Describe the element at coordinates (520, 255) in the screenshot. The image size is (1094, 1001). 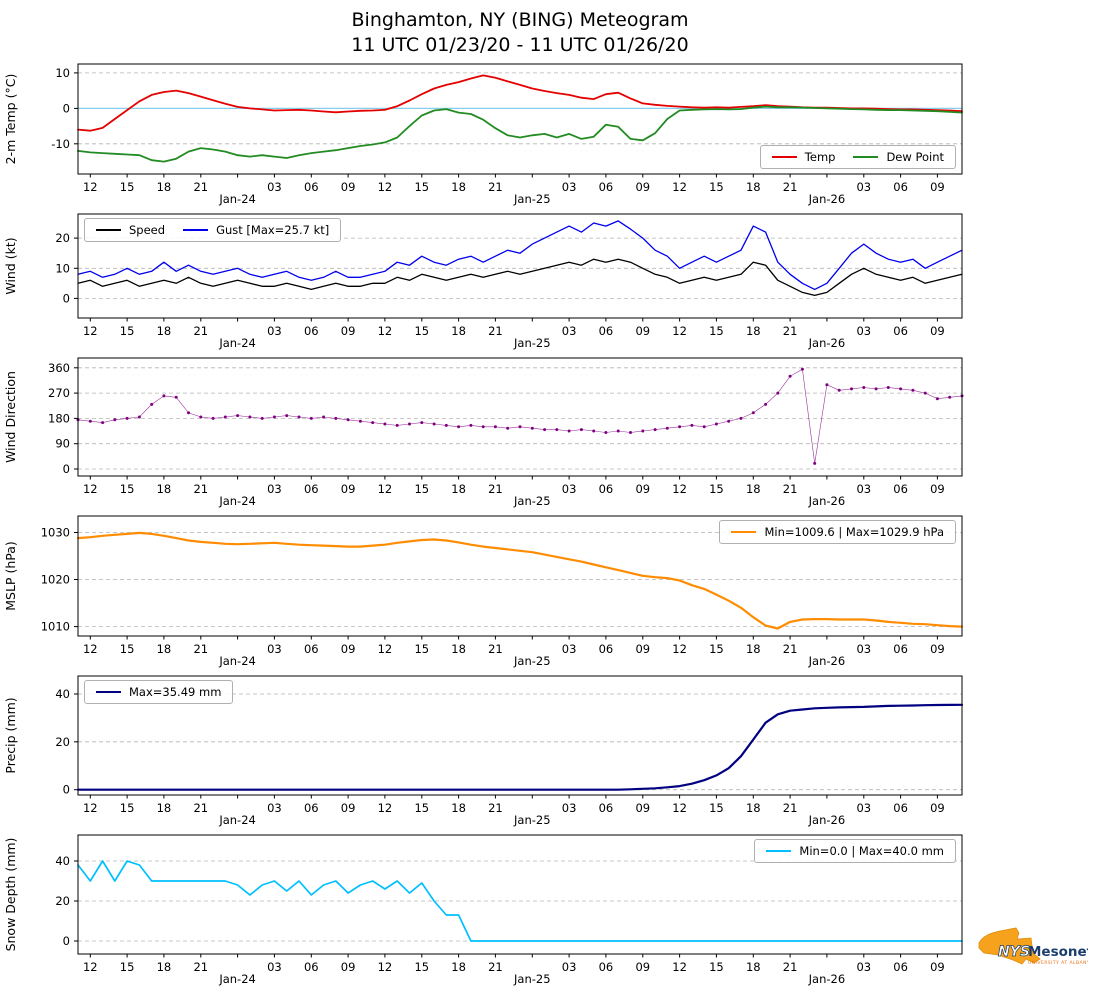
I see `series-gust` at that location.